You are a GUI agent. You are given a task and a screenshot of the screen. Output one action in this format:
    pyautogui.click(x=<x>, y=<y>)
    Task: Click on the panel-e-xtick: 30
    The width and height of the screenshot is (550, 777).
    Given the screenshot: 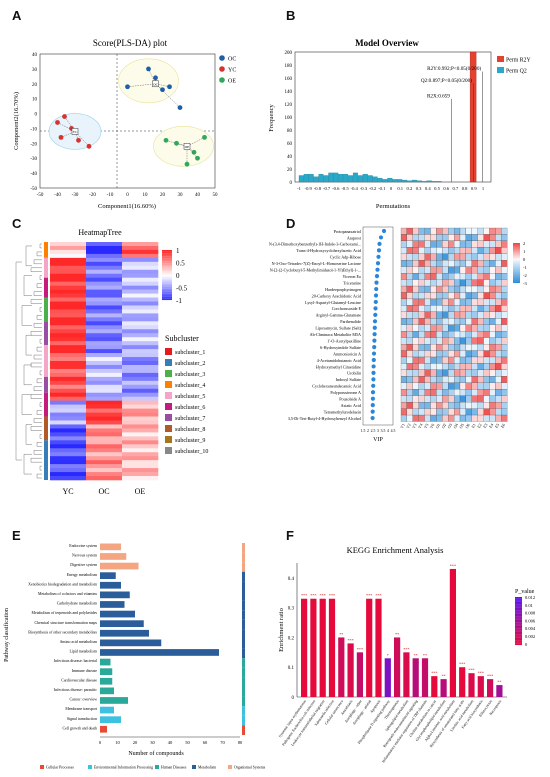 What is the action you would take?
    pyautogui.click(x=152, y=742)
    